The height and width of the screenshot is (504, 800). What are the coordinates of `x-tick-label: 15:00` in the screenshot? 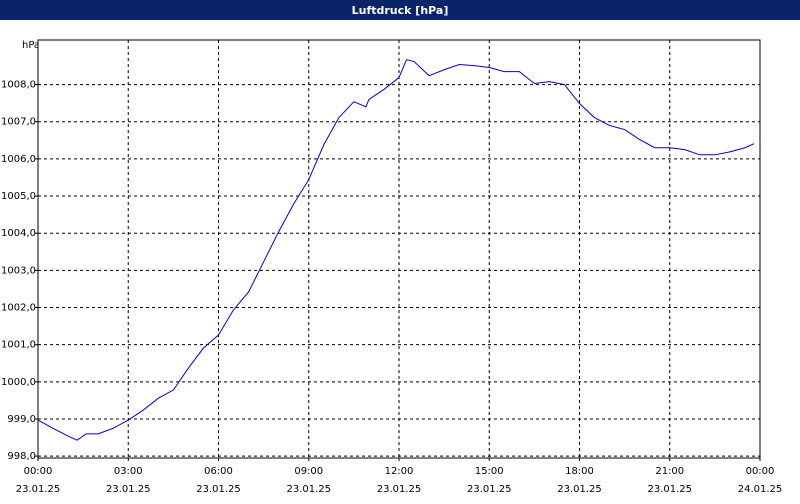 It's located at (489, 471).